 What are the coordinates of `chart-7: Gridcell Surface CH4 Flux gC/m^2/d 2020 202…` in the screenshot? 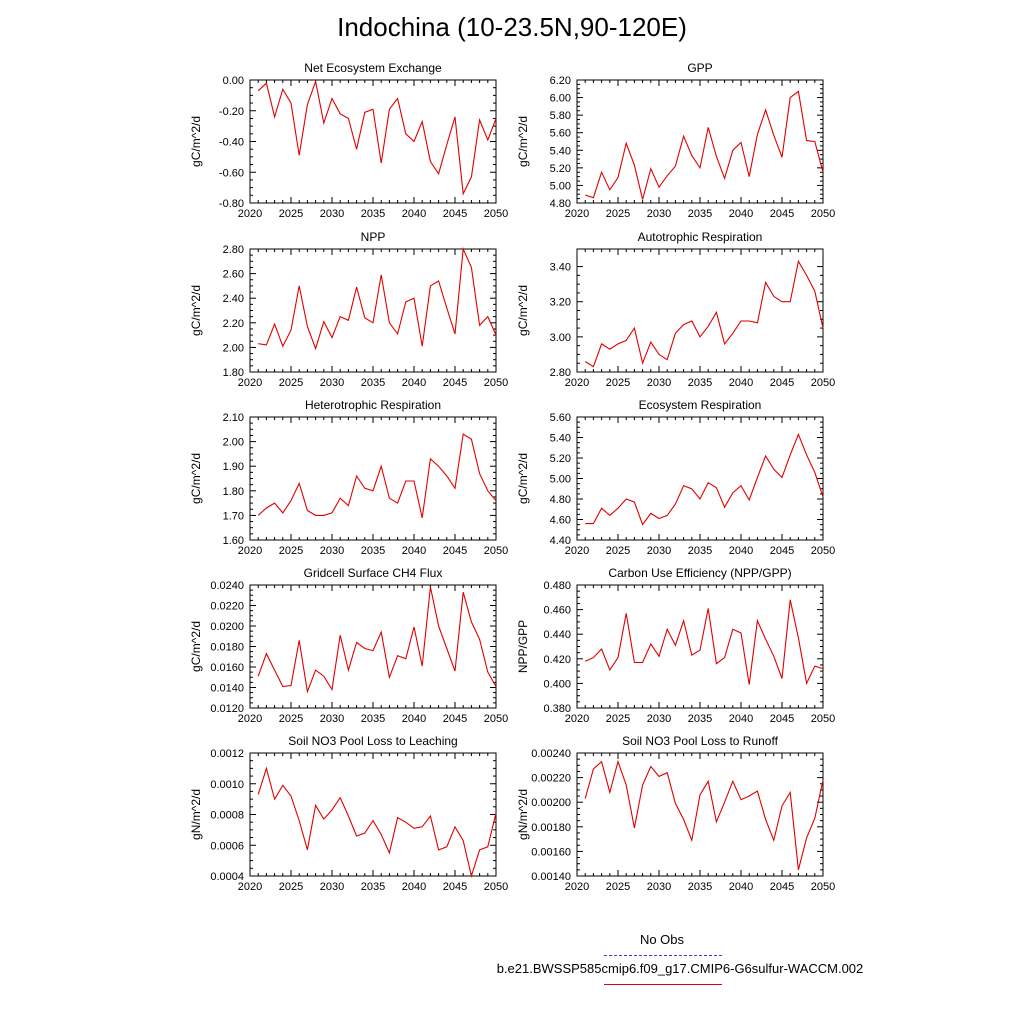 It's located at (348, 645).